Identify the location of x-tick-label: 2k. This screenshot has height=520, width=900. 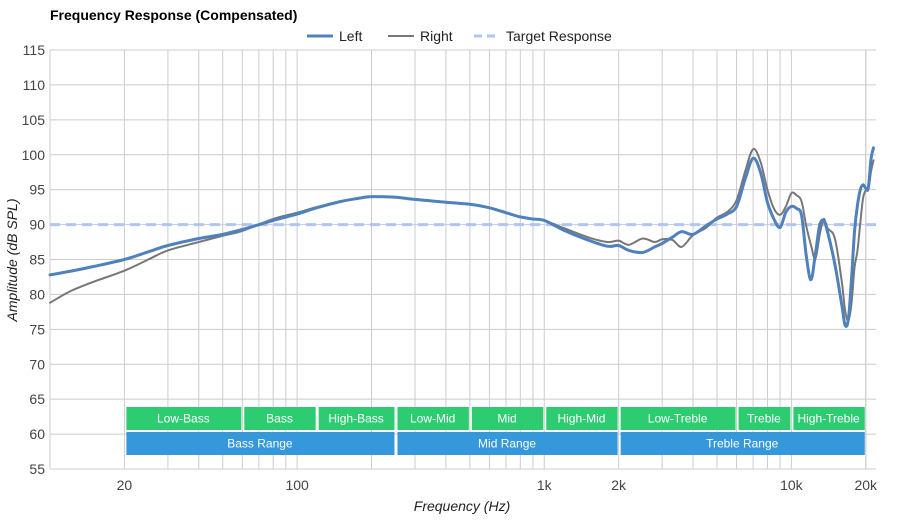
(619, 485).